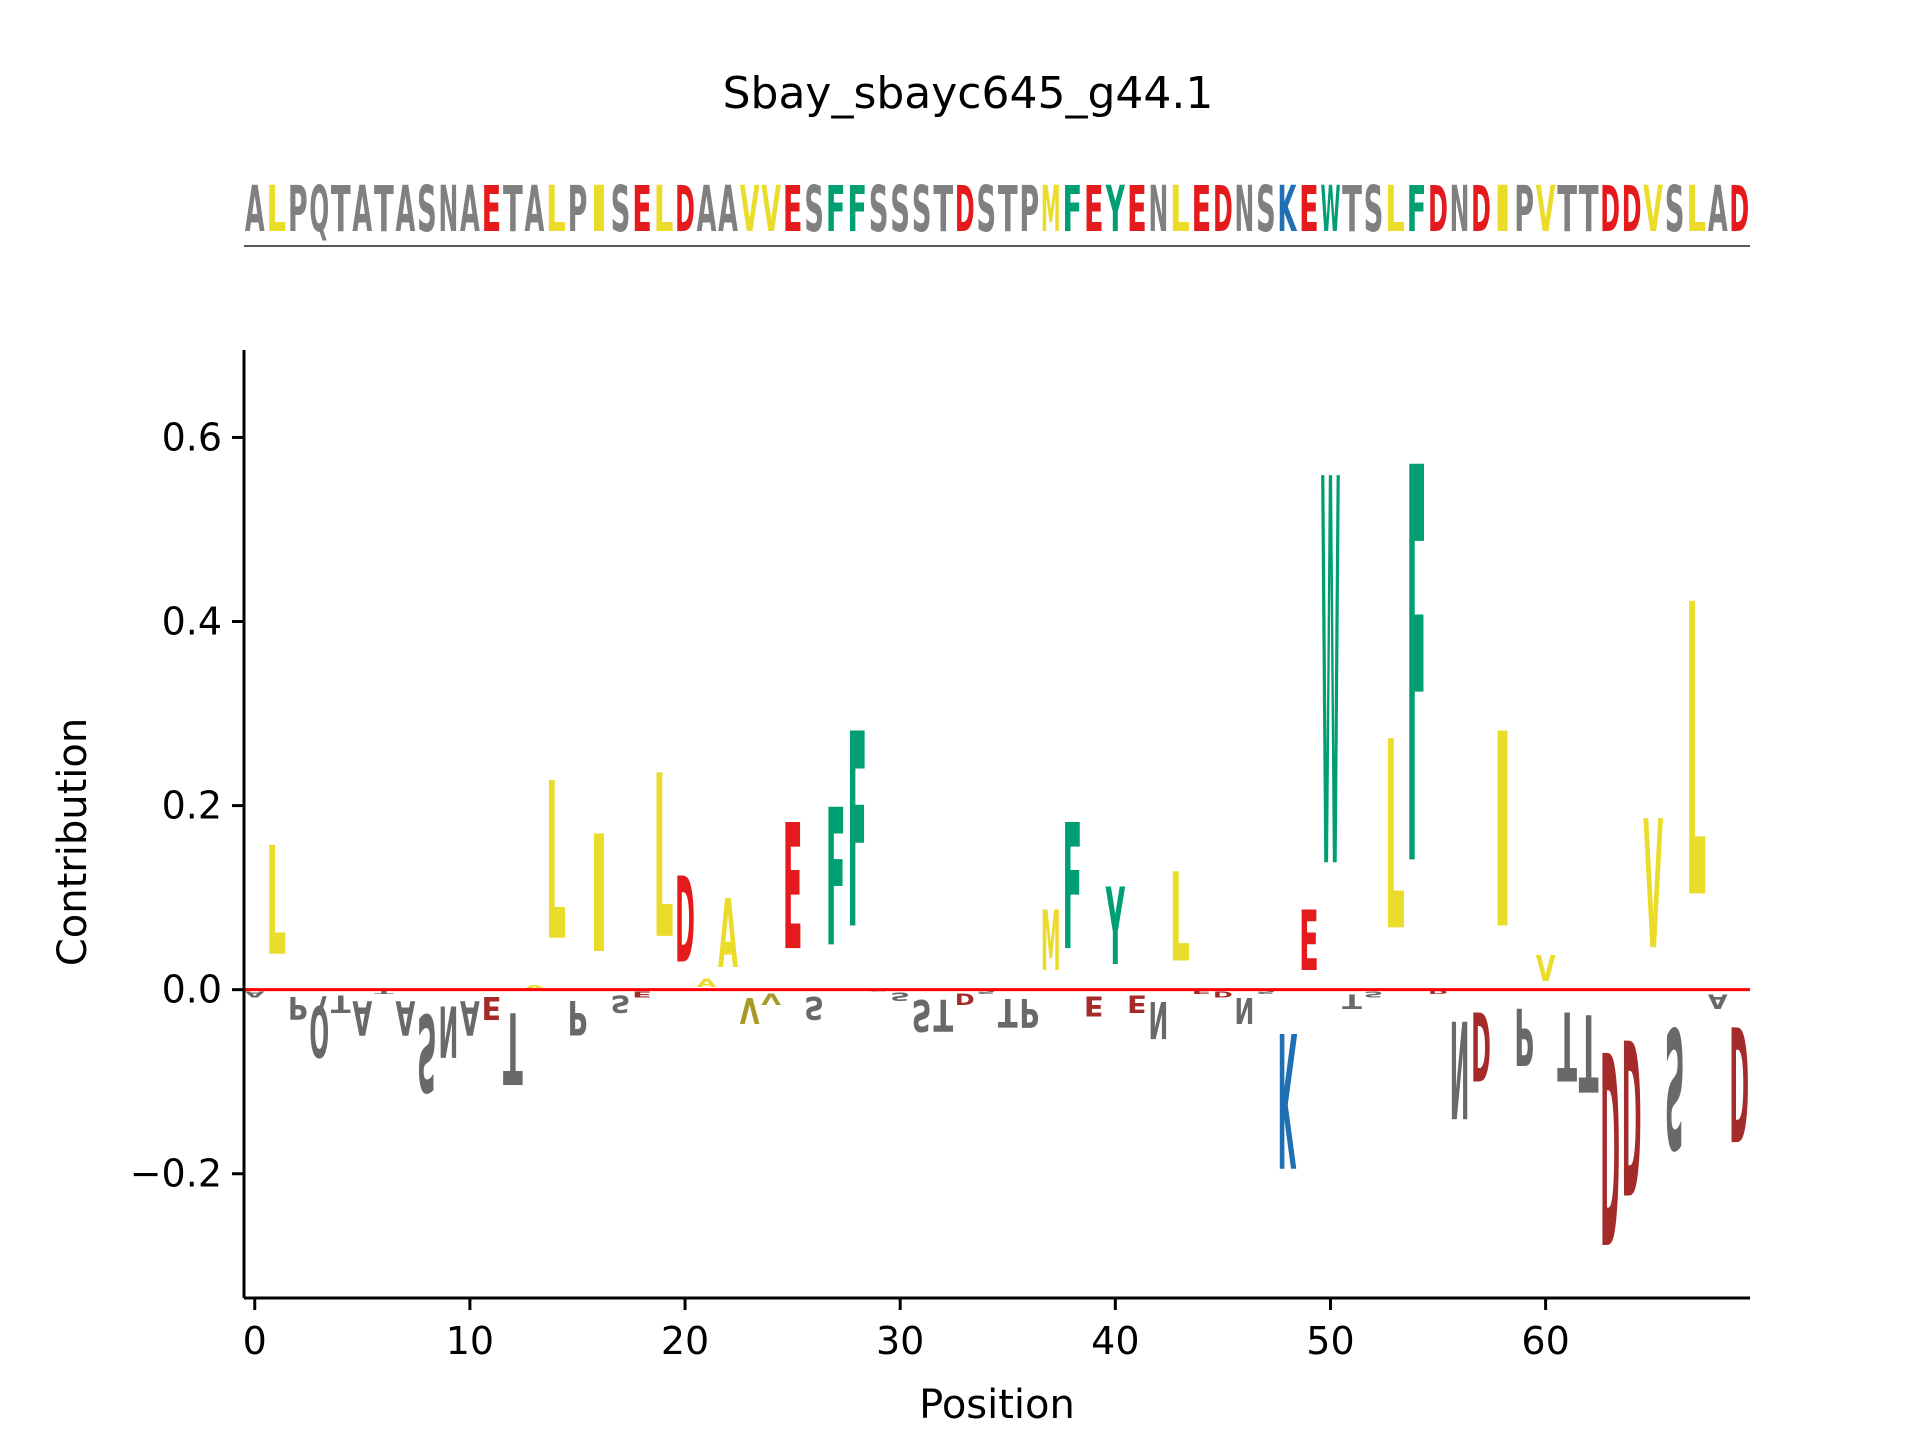 The image size is (1920, 1440). I want to click on contribution-letter: Y, so click(1115, 929).